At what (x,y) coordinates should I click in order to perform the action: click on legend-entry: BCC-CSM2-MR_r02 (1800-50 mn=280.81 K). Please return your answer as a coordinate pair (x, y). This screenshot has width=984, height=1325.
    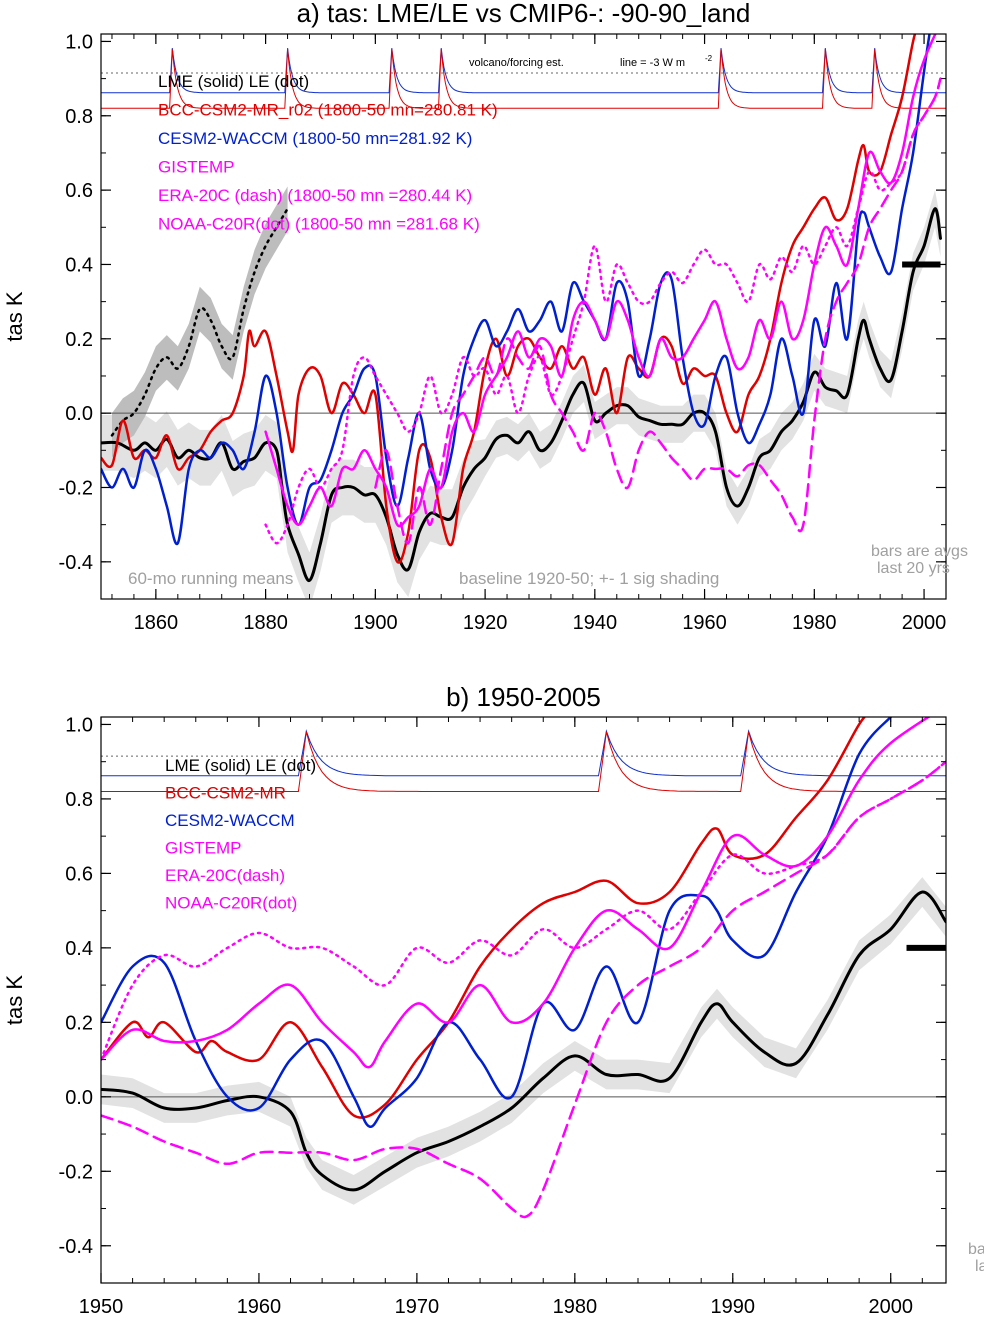
    Looking at the image, I should click on (328, 110).